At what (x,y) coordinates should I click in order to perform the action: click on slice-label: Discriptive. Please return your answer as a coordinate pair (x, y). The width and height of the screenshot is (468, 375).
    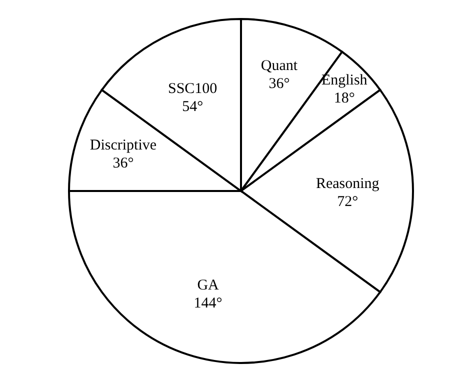
    Looking at the image, I should click on (123, 146).